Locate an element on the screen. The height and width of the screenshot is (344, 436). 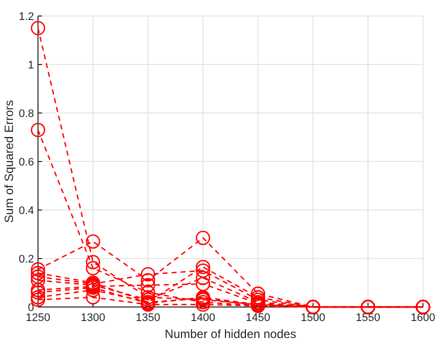
x-tick-label: 1350 is located at coordinates (148, 318).